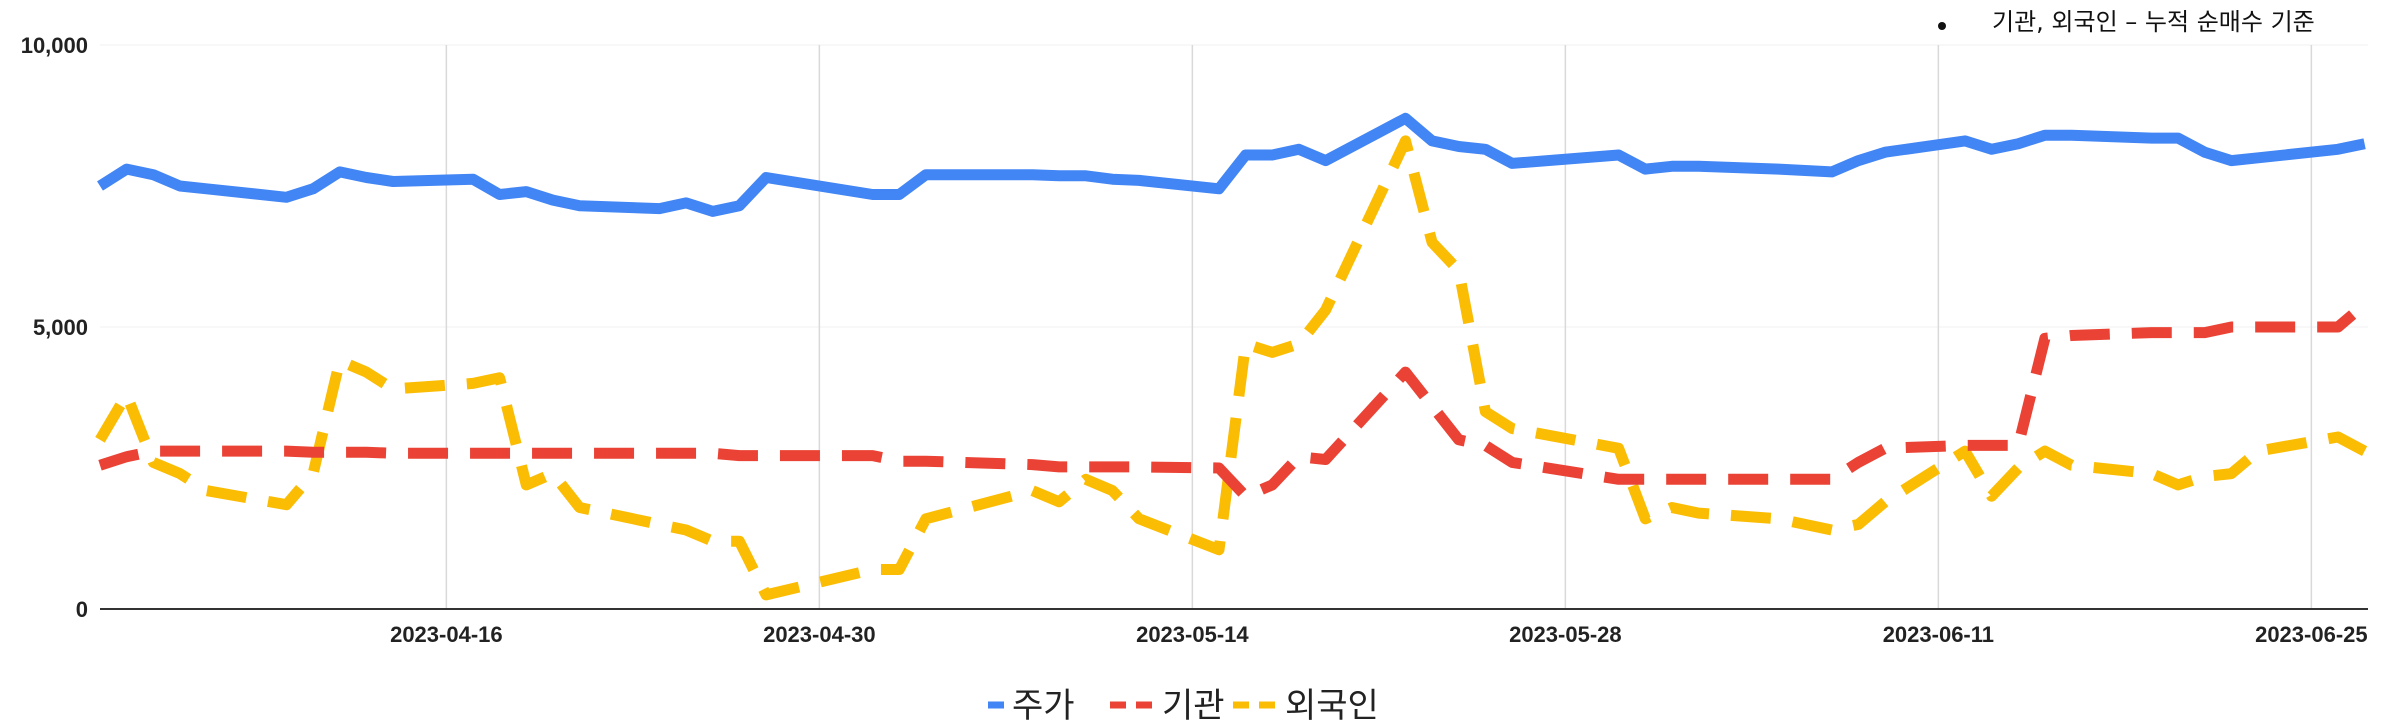 This screenshot has width=2388, height=725. Describe the element at coordinates (1332, 705) in the screenshot. I see `legend-label: 외국인` at that location.